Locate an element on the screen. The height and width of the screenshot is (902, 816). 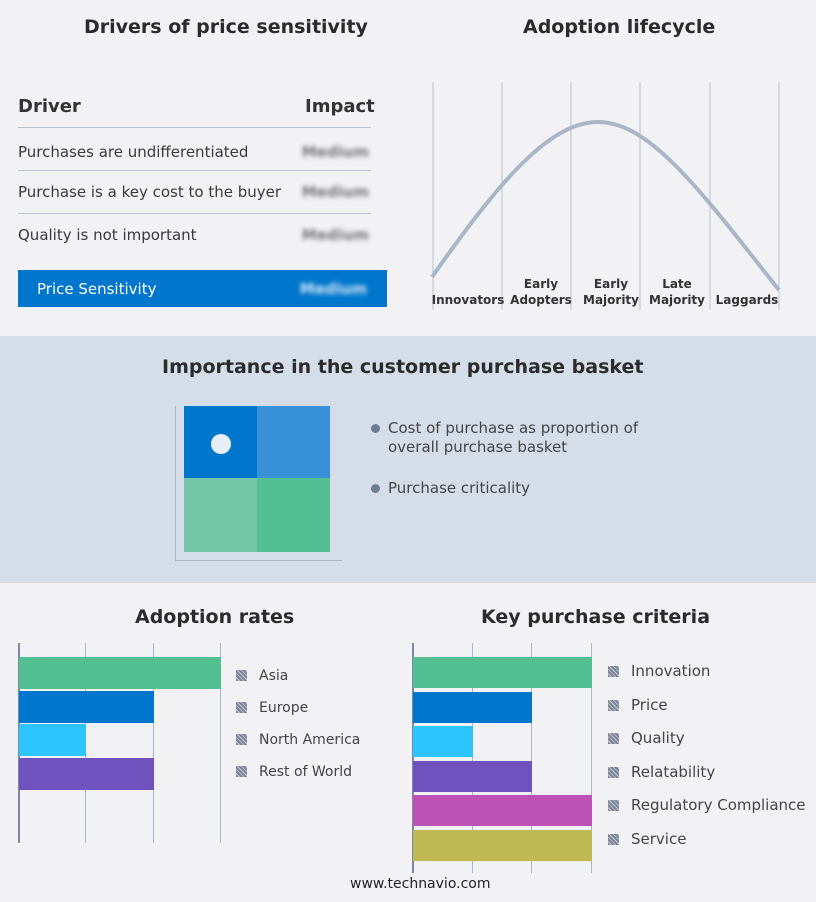
legend-item: Regulatory Compliance is located at coordinates (707, 805).